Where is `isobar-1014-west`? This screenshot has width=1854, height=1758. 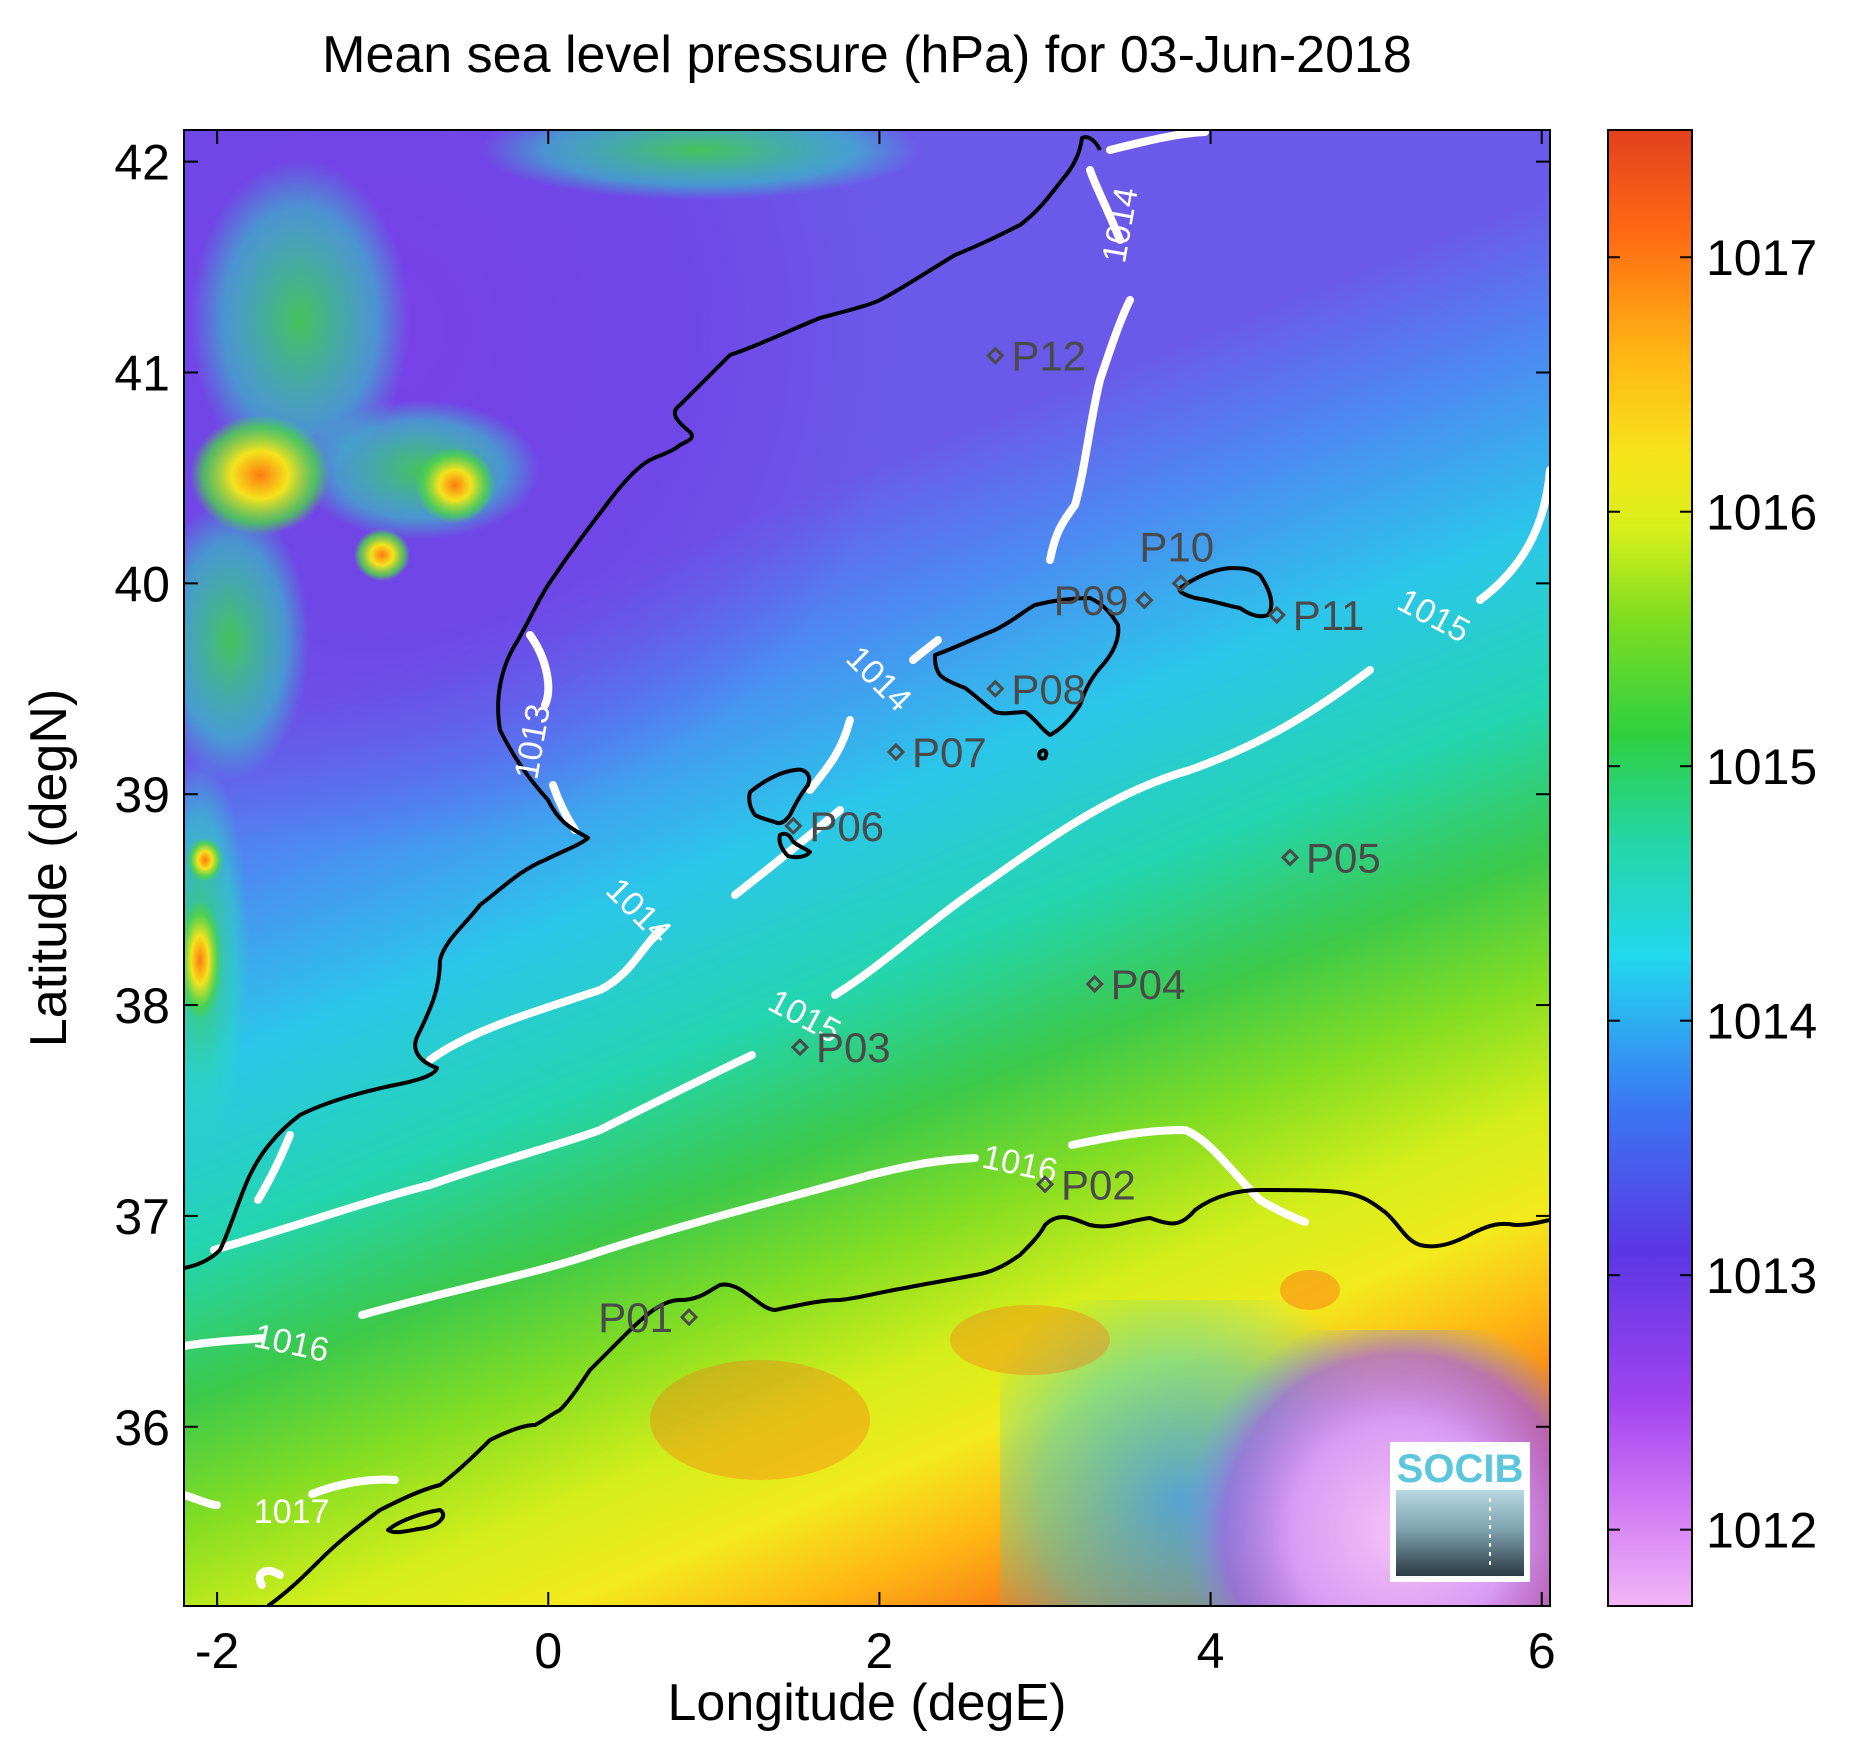
isobar-1014-west is located at coordinates (635, 935).